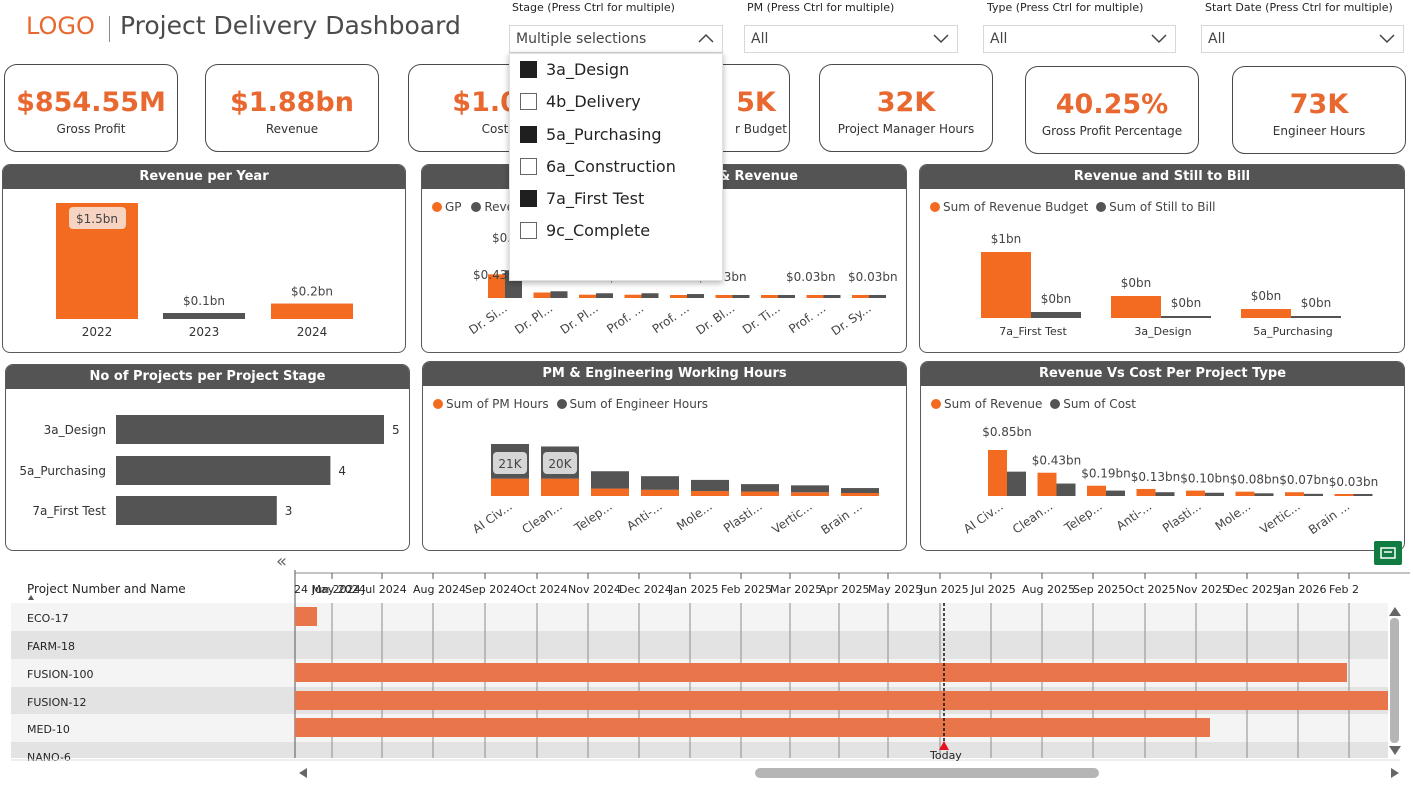 This screenshot has width=1413, height=787. What do you see at coordinates (303, 773) in the screenshot?
I see `scroll-left-icon` at bounding box center [303, 773].